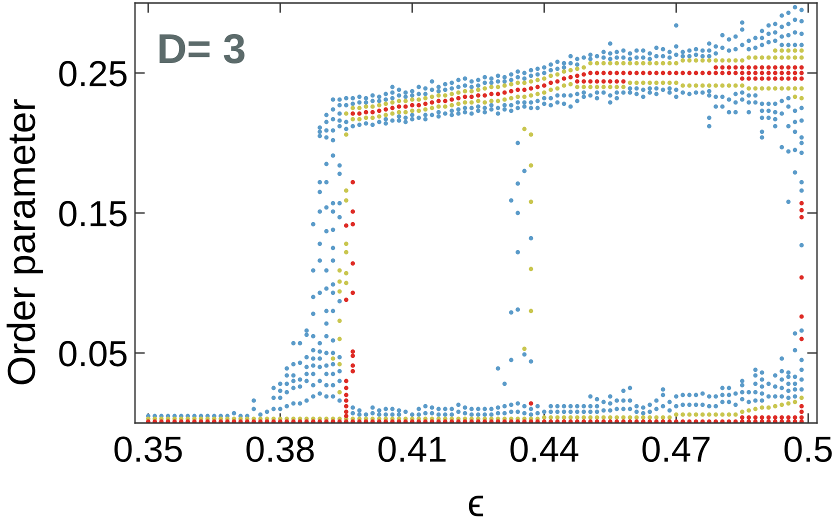 The height and width of the screenshot is (529, 837). Describe the element at coordinates (280, 449) in the screenshot. I see `x-tick-label: 0.38` at that location.